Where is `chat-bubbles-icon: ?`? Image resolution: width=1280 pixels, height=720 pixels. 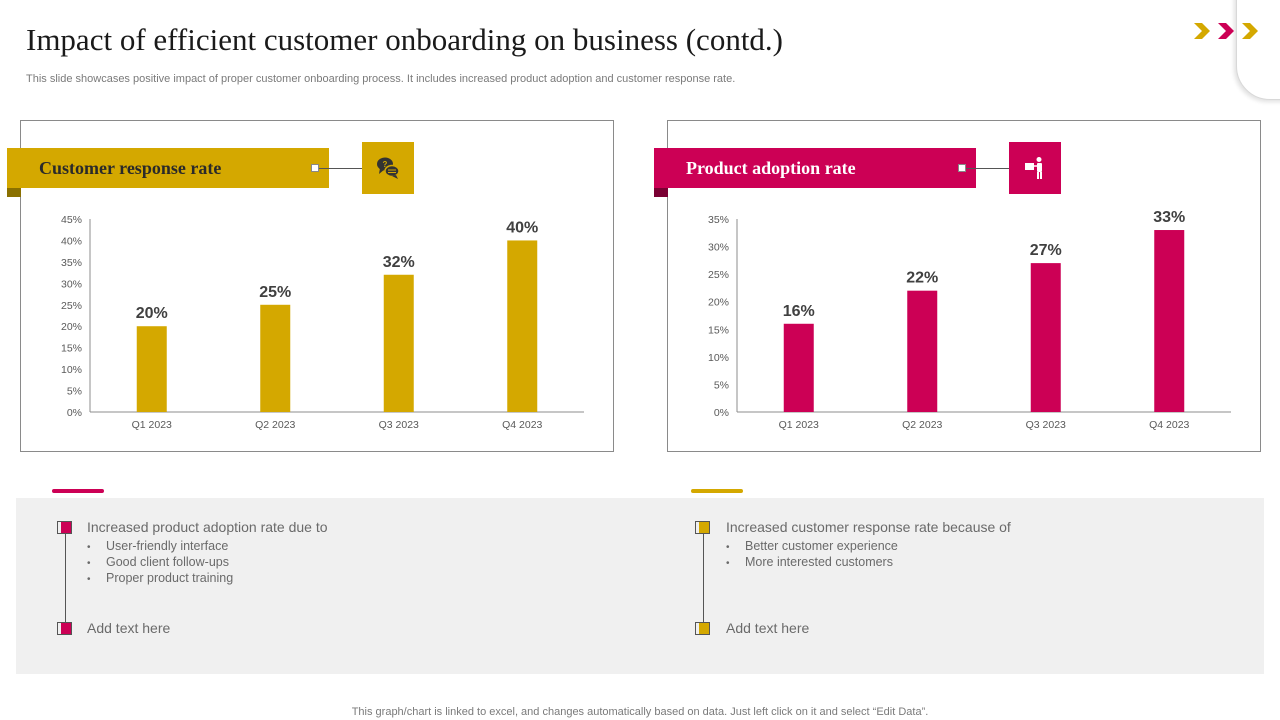
chat-bubbles-icon: ? is located at coordinates (388, 168).